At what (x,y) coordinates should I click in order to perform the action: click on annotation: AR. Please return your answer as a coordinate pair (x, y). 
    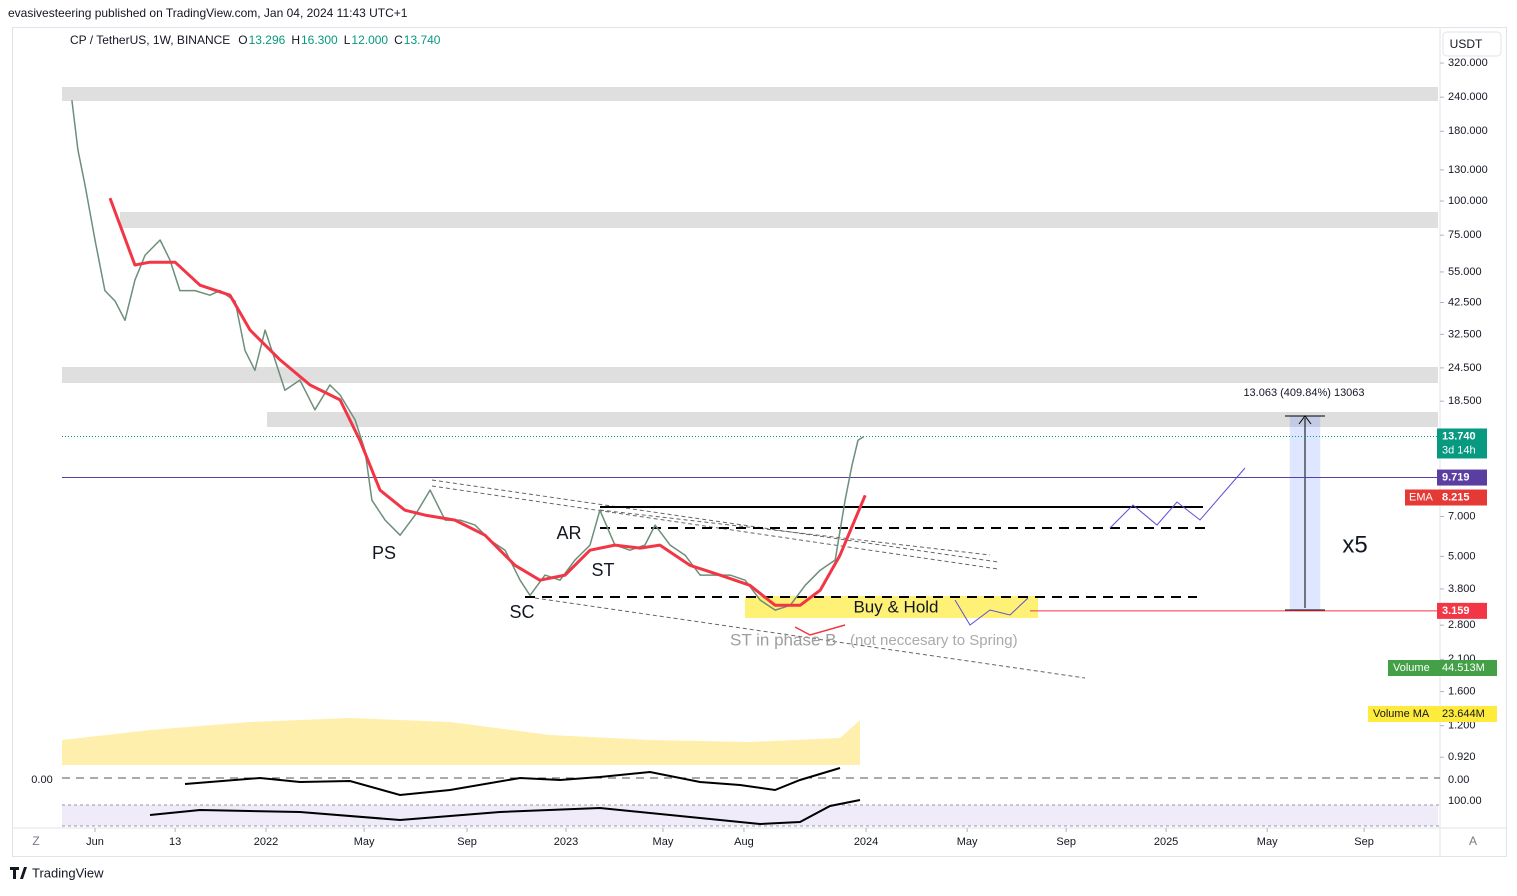
    Looking at the image, I should click on (568, 533).